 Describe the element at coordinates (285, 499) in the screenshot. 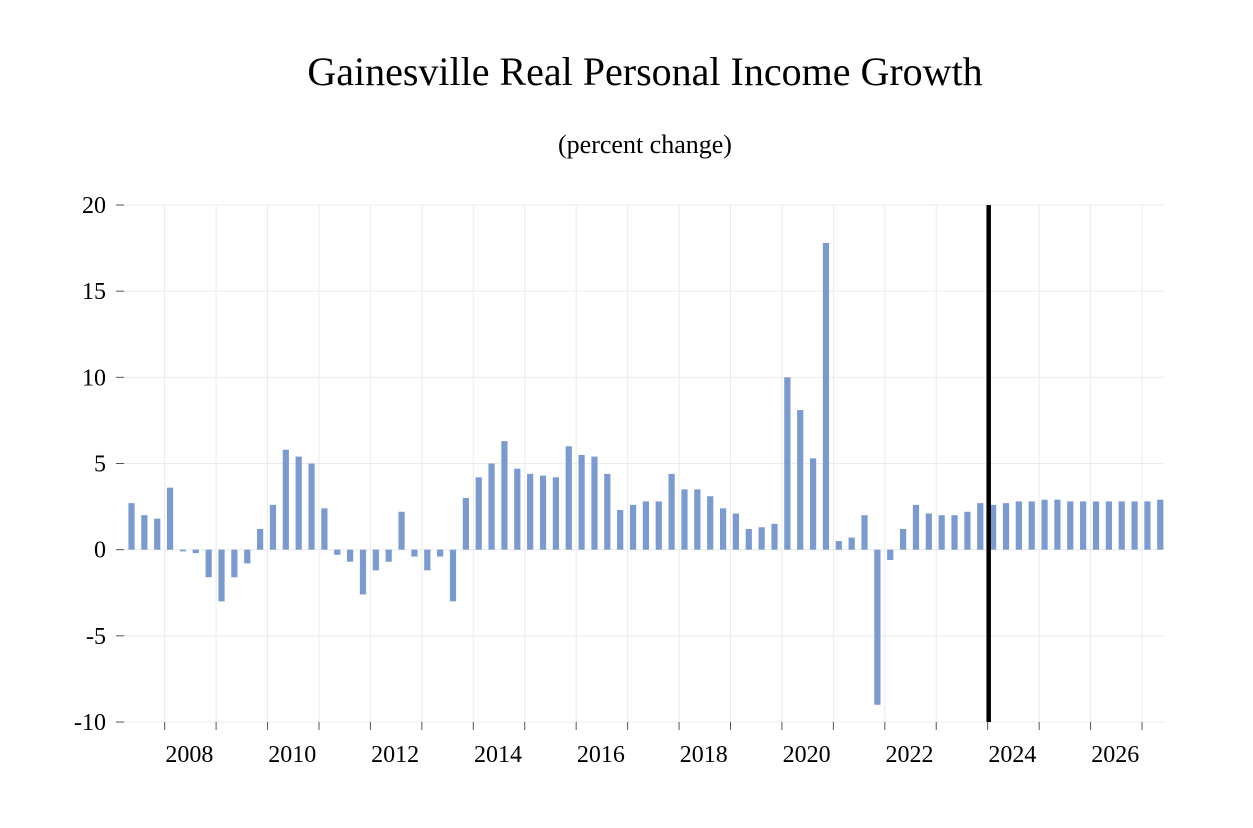

I see `bar-2010Q2` at that location.